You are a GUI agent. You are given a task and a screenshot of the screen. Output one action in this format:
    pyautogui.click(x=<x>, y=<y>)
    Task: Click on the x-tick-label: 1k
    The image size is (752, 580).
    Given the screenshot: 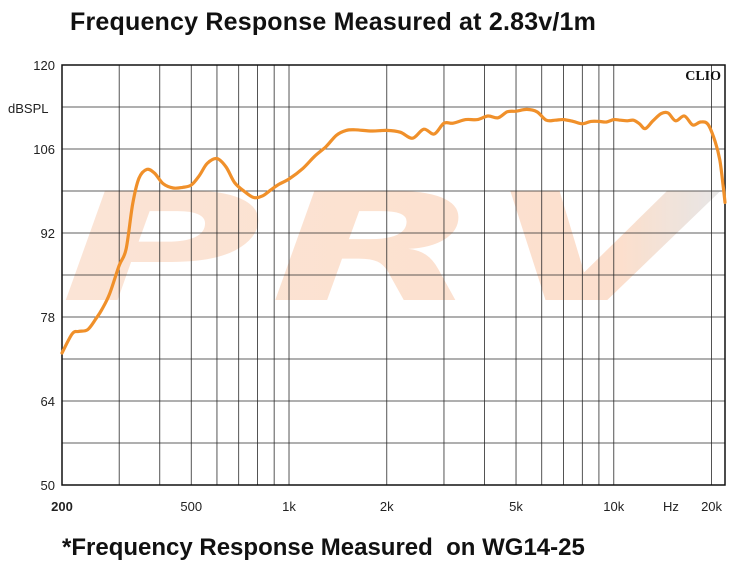 What is the action you would take?
    pyautogui.click(x=289, y=506)
    